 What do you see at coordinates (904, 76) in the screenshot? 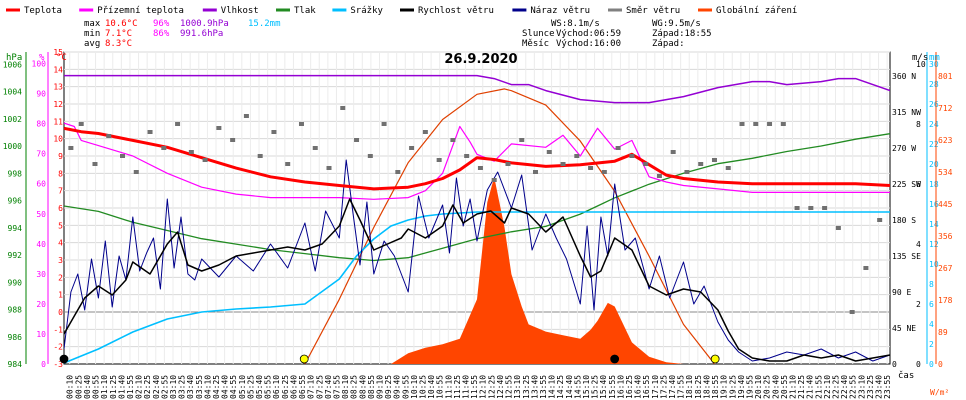
I see `dir-tick-label: 360 N` at bounding box center [904, 76].